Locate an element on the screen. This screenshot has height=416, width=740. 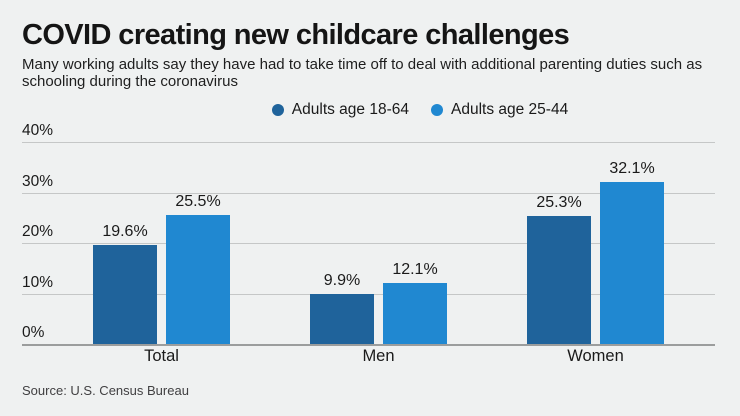
x-category-label: Women is located at coordinates (595, 356).